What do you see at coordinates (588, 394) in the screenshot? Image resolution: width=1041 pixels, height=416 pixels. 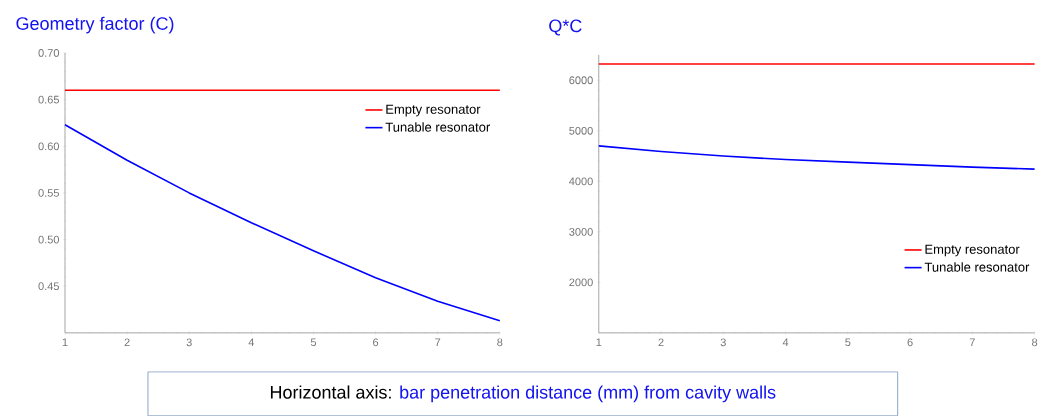 I see `text: bar penetration distance (mm) from cavity walls` at bounding box center [588, 394].